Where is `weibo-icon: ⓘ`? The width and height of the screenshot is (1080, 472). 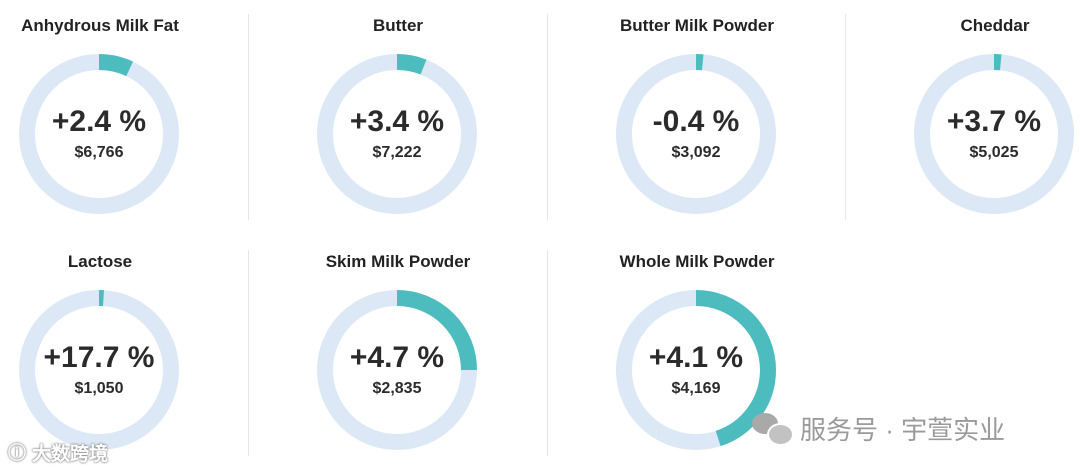
weibo-icon: ⓘ is located at coordinates (17, 453).